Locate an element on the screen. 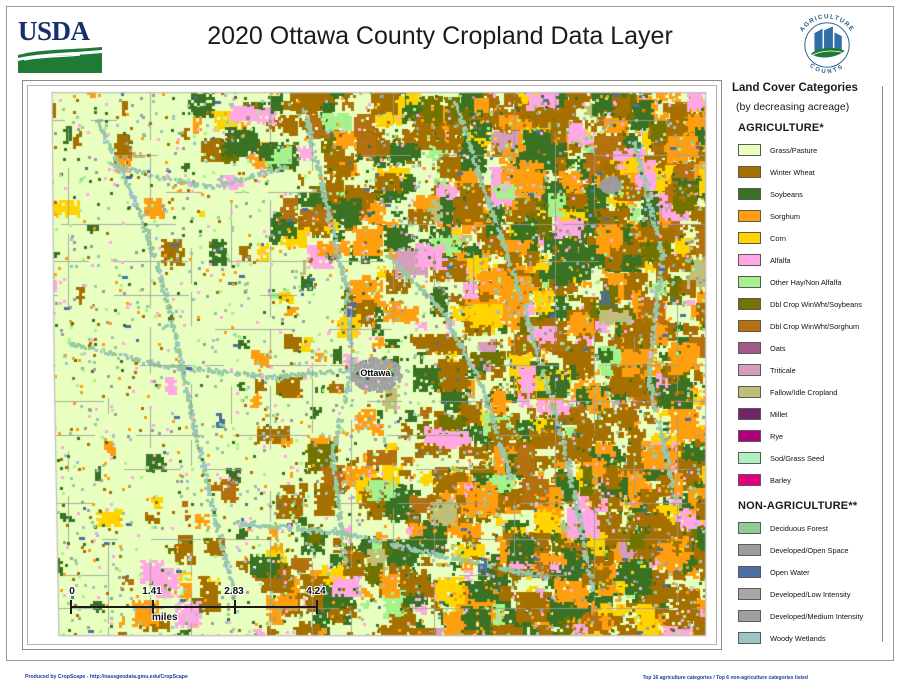 The image size is (900, 695). legend-item: Sod/Grass Seed is located at coordinates (813, 458).